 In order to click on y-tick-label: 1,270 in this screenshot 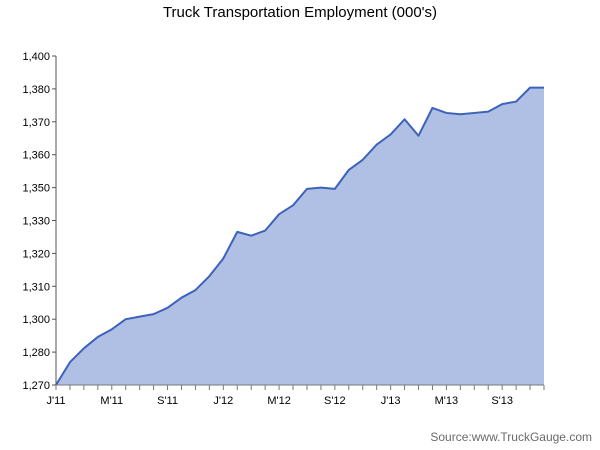, I will do `click(36, 386)`.